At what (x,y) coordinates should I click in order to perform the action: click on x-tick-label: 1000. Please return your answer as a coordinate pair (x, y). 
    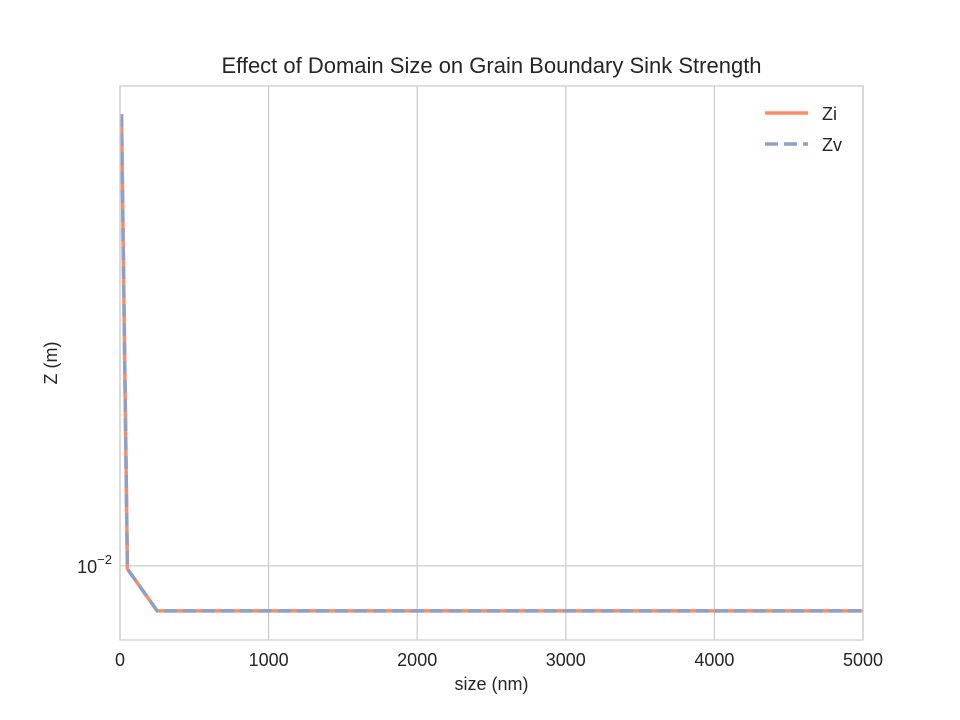
    Looking at the image, I should click on (269, 660).